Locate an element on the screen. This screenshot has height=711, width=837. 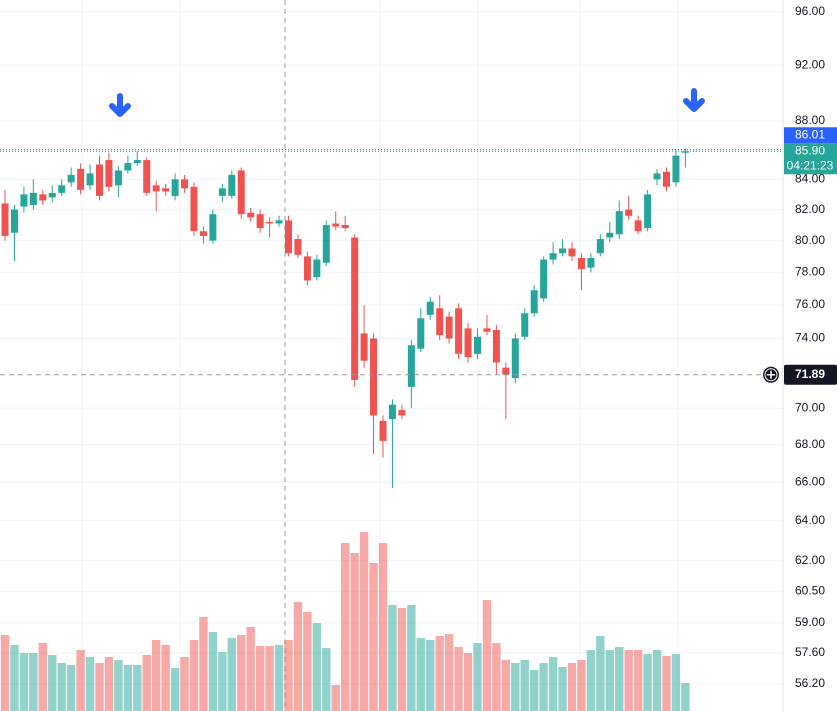
y-tick-label: 84.00 is located at coordinates (810, 179).